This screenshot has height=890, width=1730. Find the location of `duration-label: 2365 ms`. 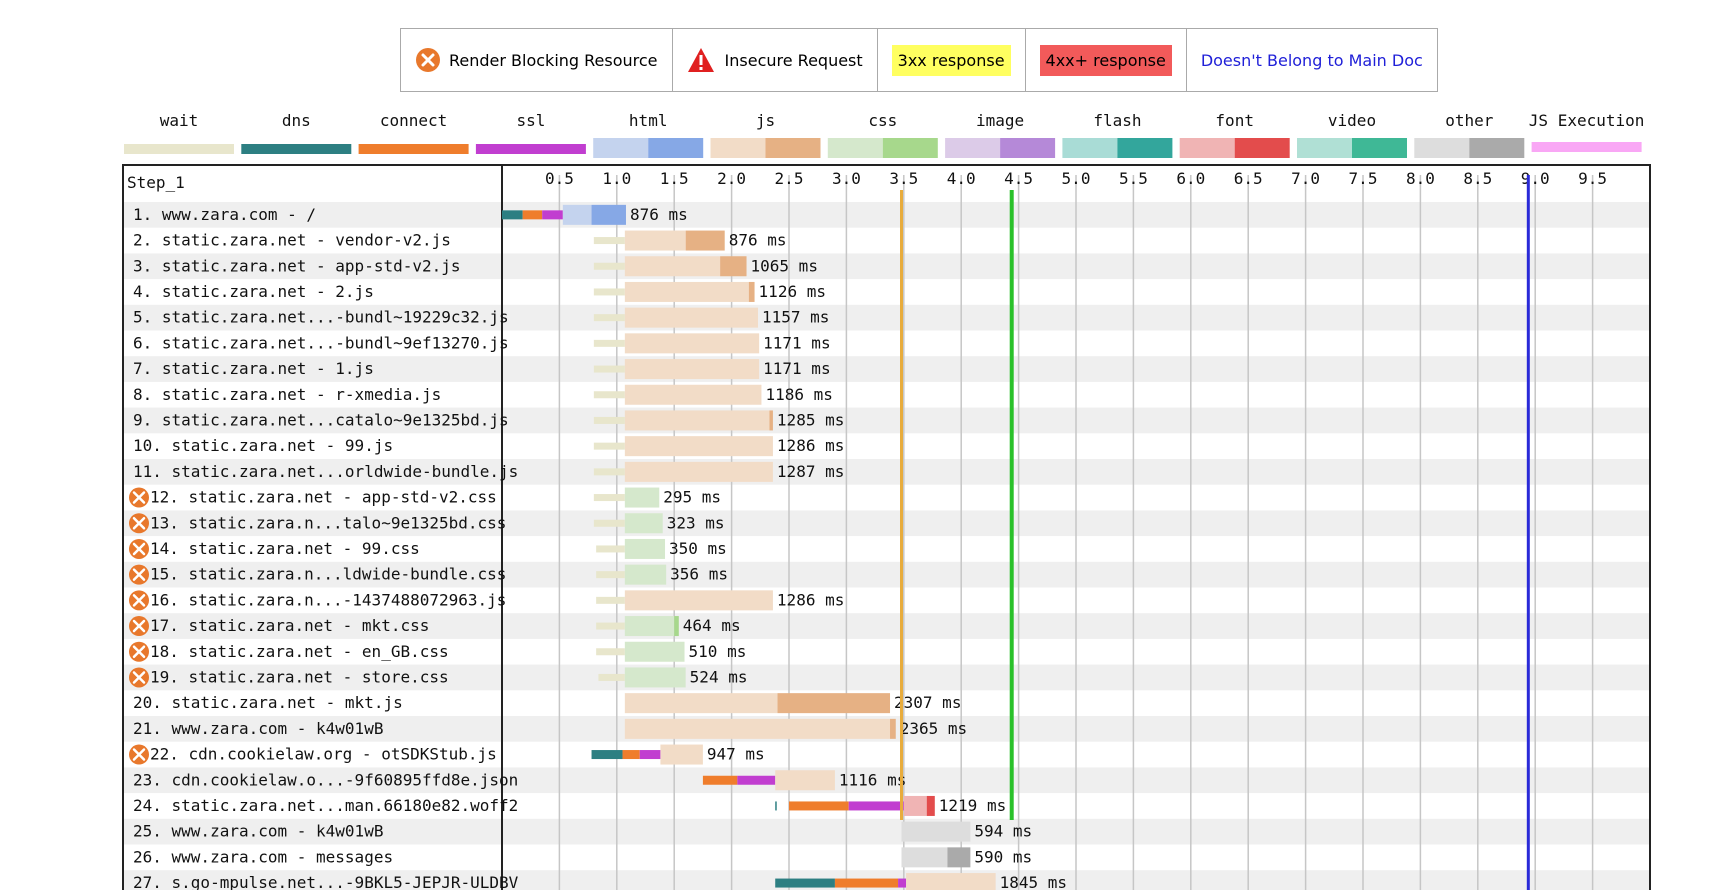

duration-label: 2365 ms is located at coordinates (933, 728).